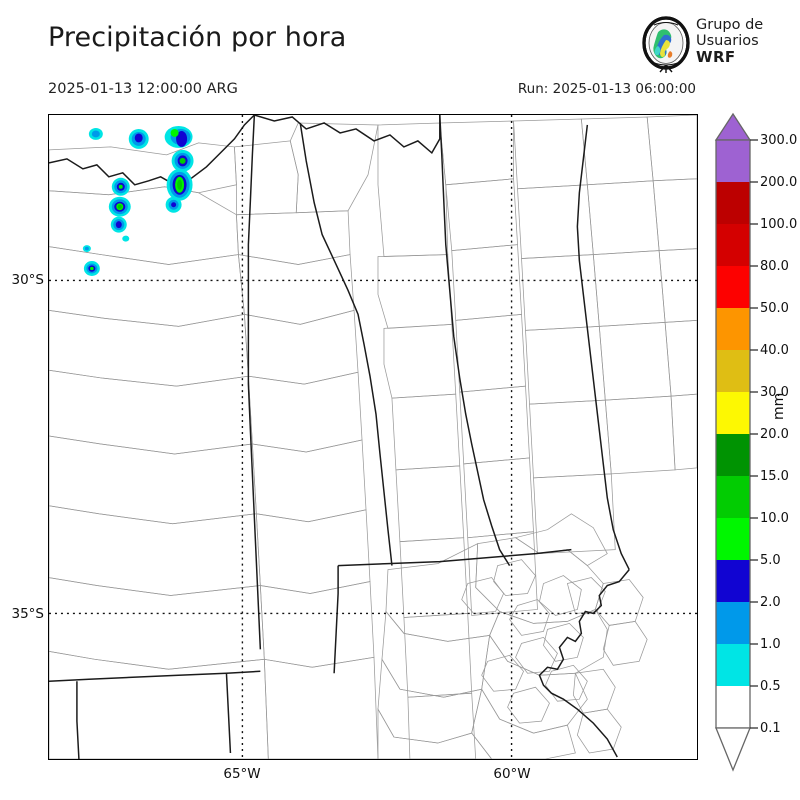  What do you see at coordinates (242, 774) in the screenshot?
I see `lon-tick-65w: 65°W` at bounding box center [242, 774].